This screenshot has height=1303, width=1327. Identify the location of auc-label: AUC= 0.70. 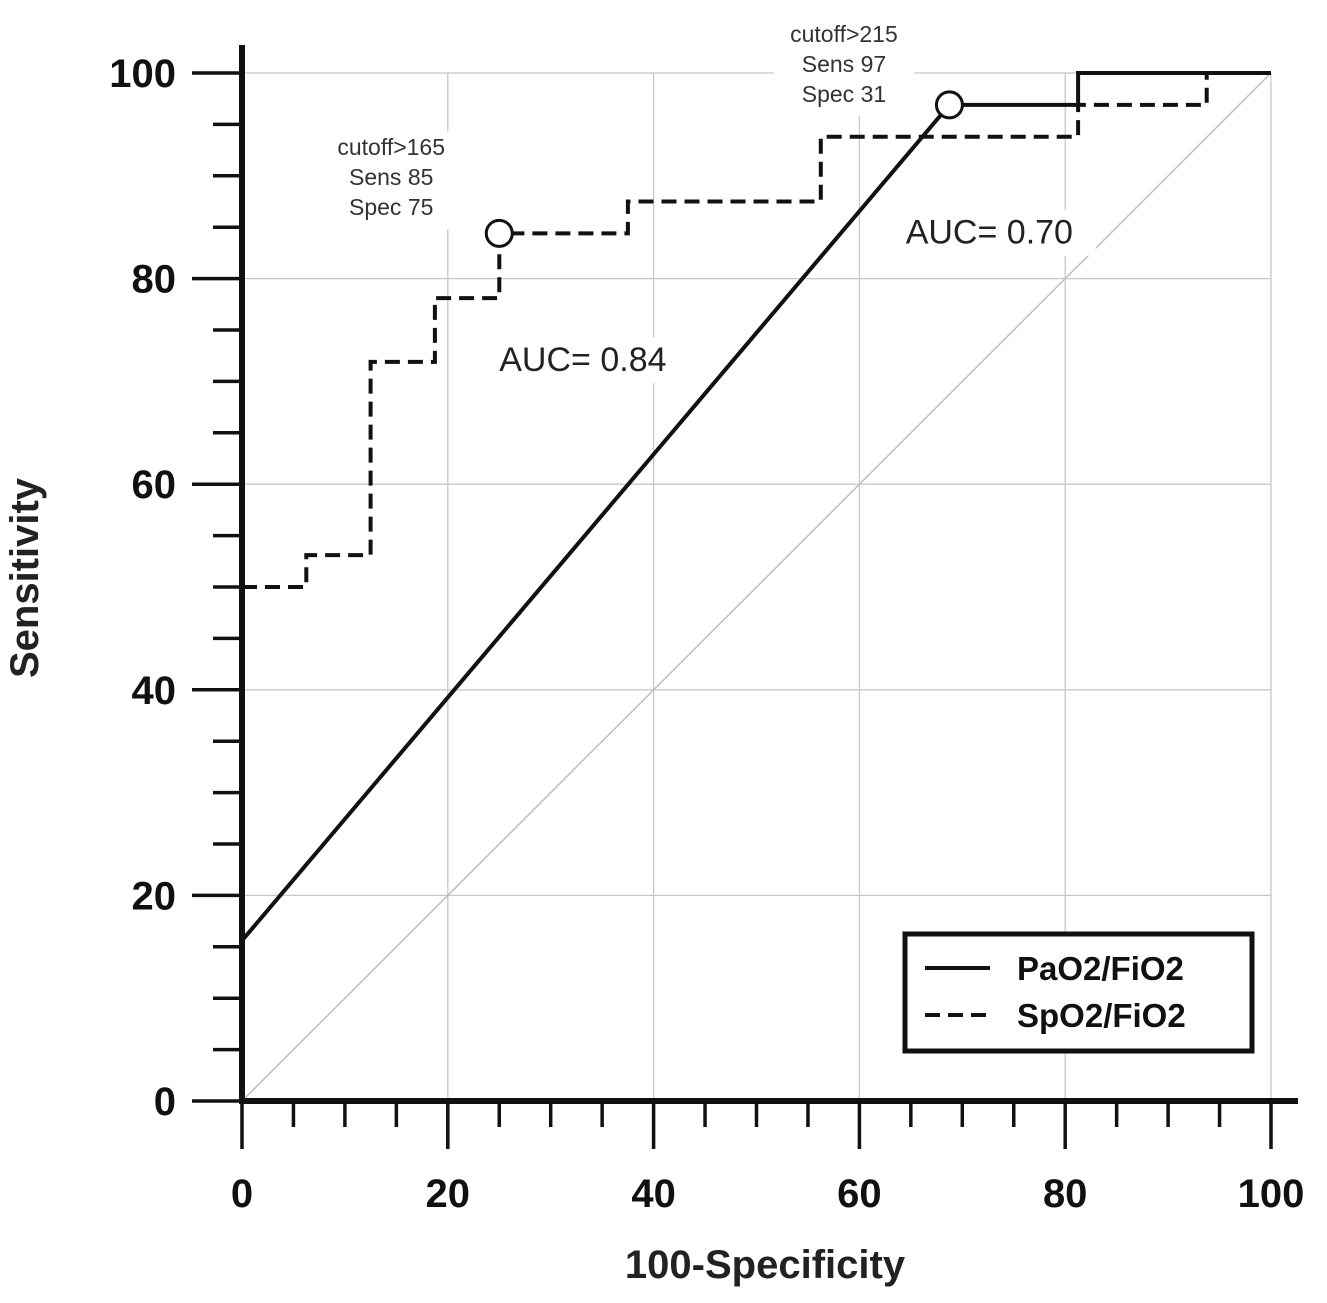
(989, 233).